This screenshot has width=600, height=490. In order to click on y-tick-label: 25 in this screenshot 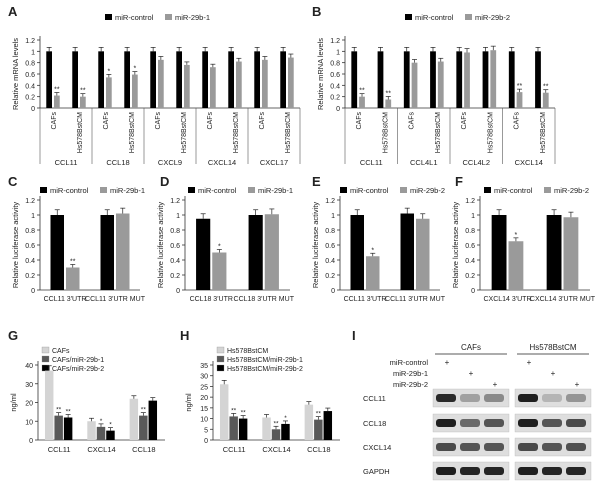, I will do `click(204, 387)`.